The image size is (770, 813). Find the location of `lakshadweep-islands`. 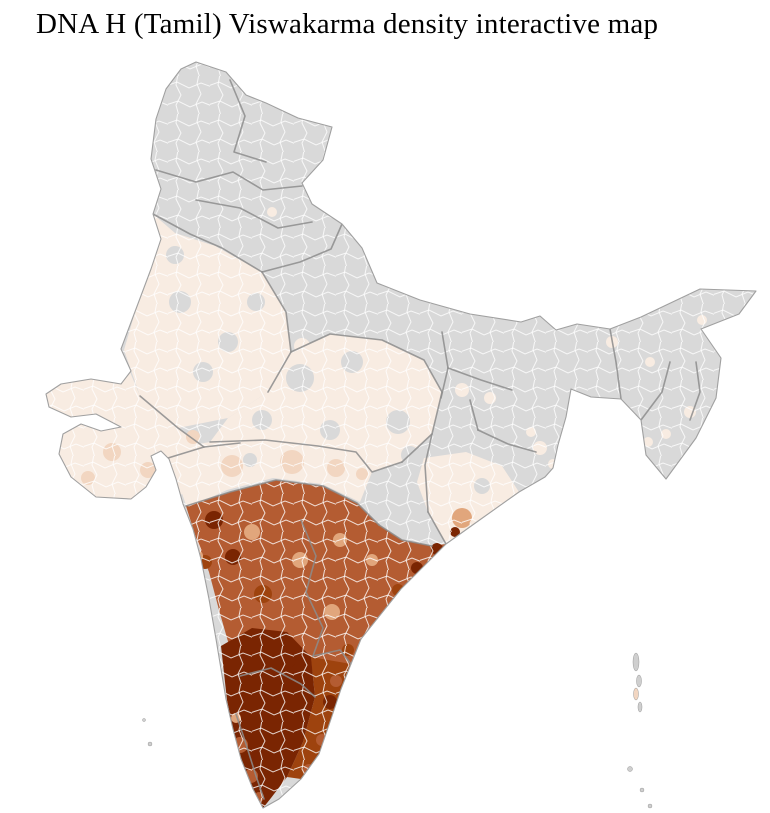

lakshadweep-islands is located at coordinates (147, 732).